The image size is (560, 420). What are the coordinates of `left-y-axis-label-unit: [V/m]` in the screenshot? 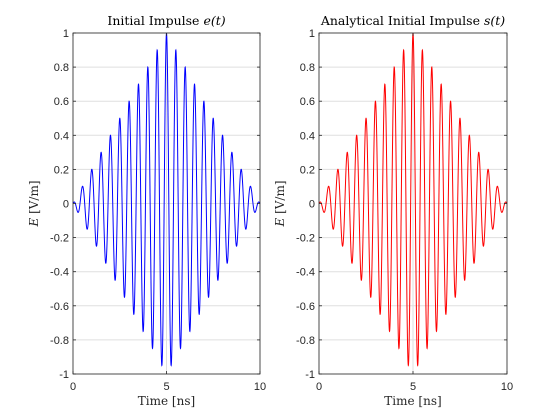 It's located at (34, 198).